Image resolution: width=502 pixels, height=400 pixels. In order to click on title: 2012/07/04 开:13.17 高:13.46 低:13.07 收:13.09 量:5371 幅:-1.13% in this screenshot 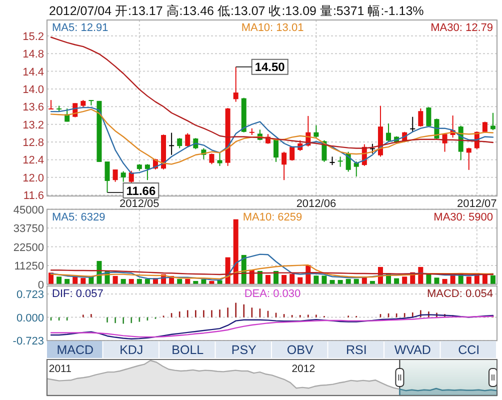, I will do `click(236, 11)`.